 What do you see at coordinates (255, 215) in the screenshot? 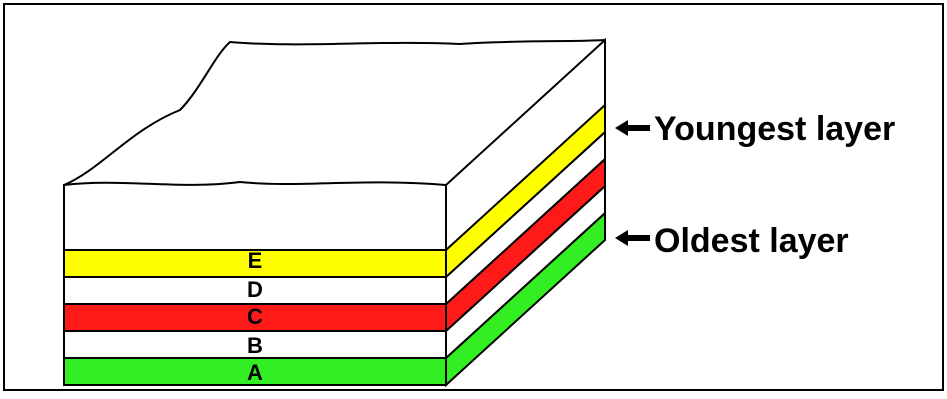
I see `front-top-block` at bounding box center [255, 215].